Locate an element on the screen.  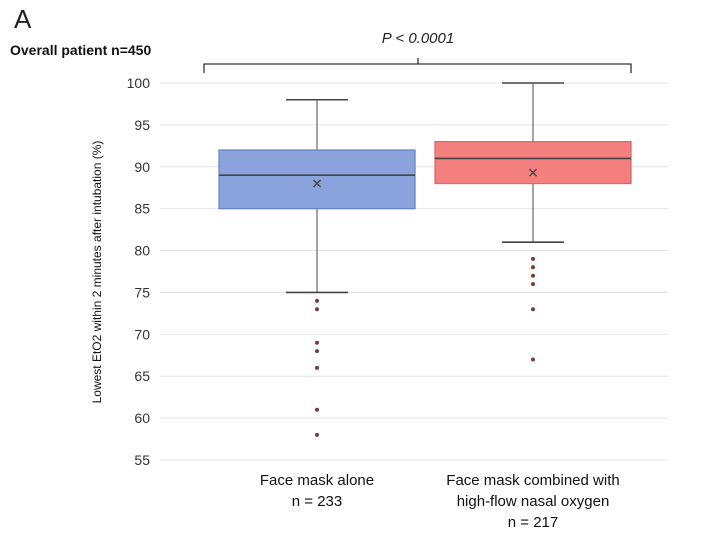
y-tick-label: 60 is located at coordinates (142, 418).